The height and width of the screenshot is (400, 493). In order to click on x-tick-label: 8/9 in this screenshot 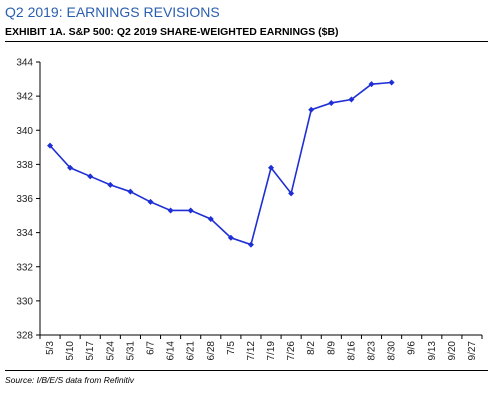, I will do `click(331, 348)`.